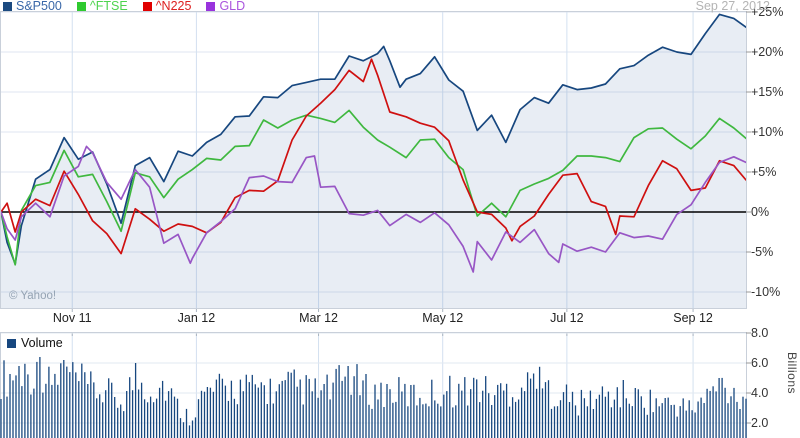 Image resolution: width=800 pixels, height=438 pixels. What do you see at coordinates (232, 6) in the screenshot?
I see `legend-label: GLD` at bounding box center [232, 6].